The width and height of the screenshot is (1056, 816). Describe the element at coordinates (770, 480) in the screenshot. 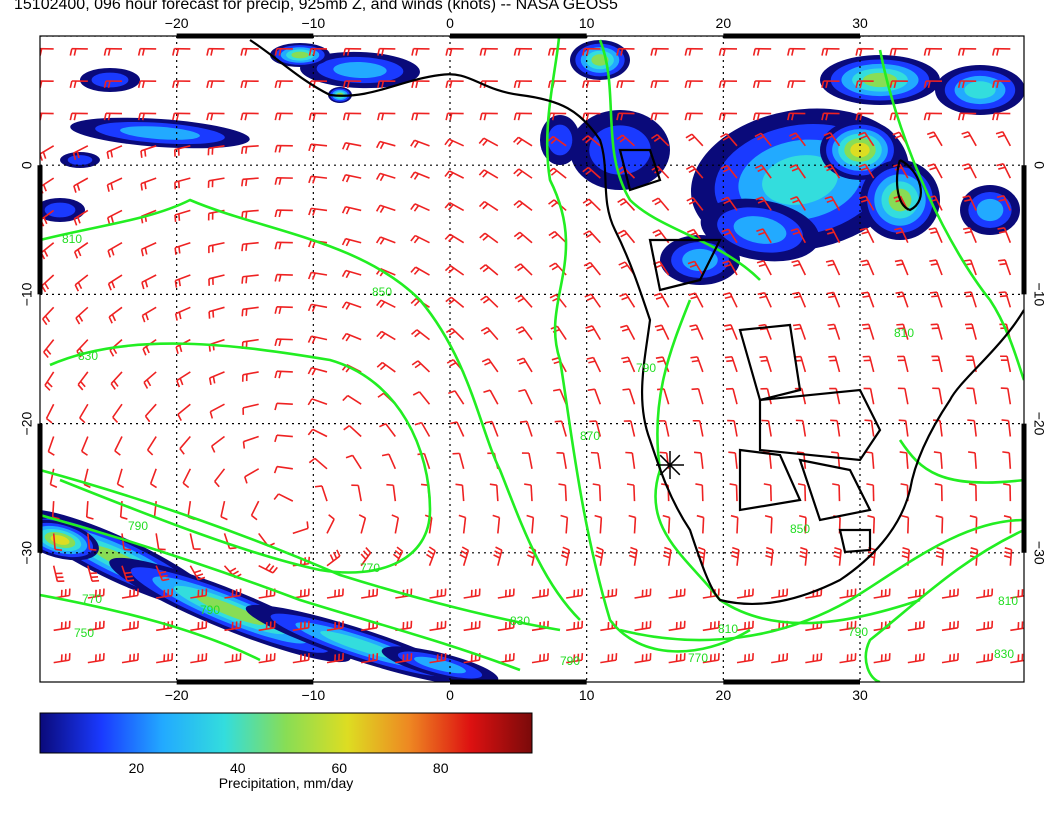

I see `country-border` at that location.